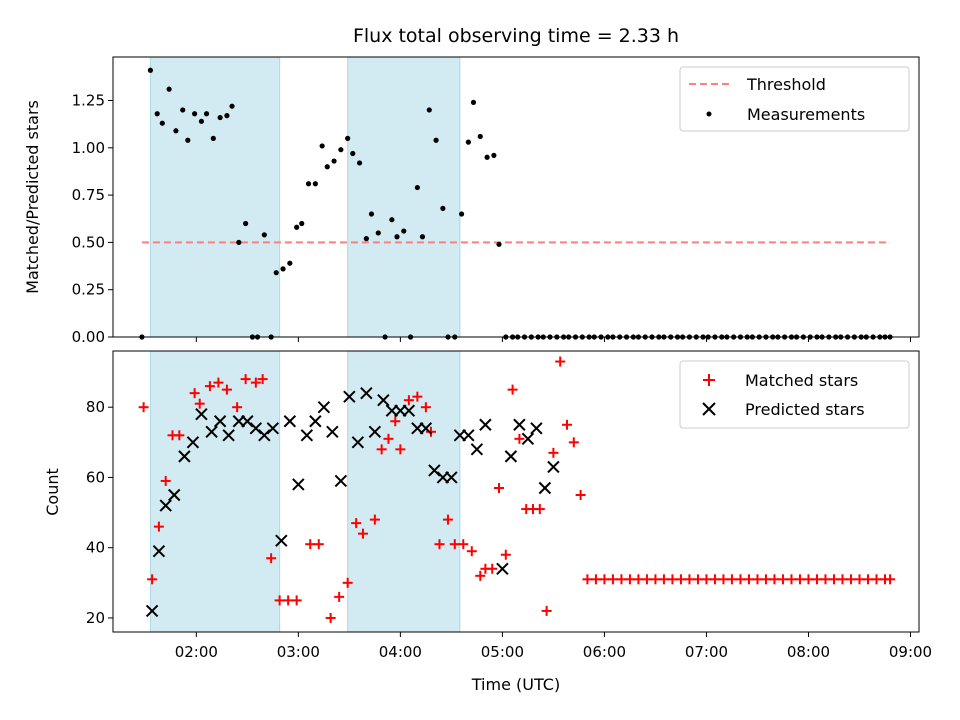 This screenshot has height=720, width=960. Describe the element at coordinates (709, 114) in the screenshot. I see `legend-measurements-swatch` at that location.